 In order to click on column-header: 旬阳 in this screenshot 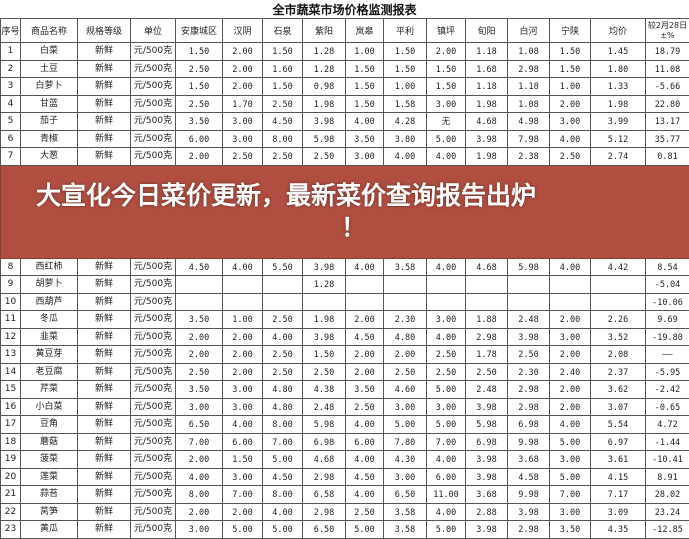, I will do `click(487, 31)`.